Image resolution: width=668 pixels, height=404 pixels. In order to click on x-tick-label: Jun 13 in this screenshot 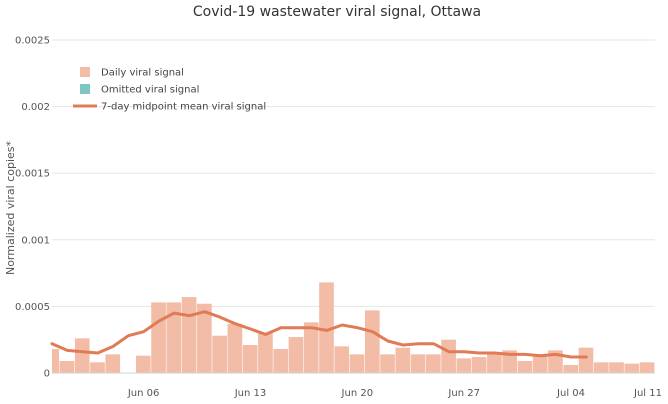, I will do `click(250, 393)`.